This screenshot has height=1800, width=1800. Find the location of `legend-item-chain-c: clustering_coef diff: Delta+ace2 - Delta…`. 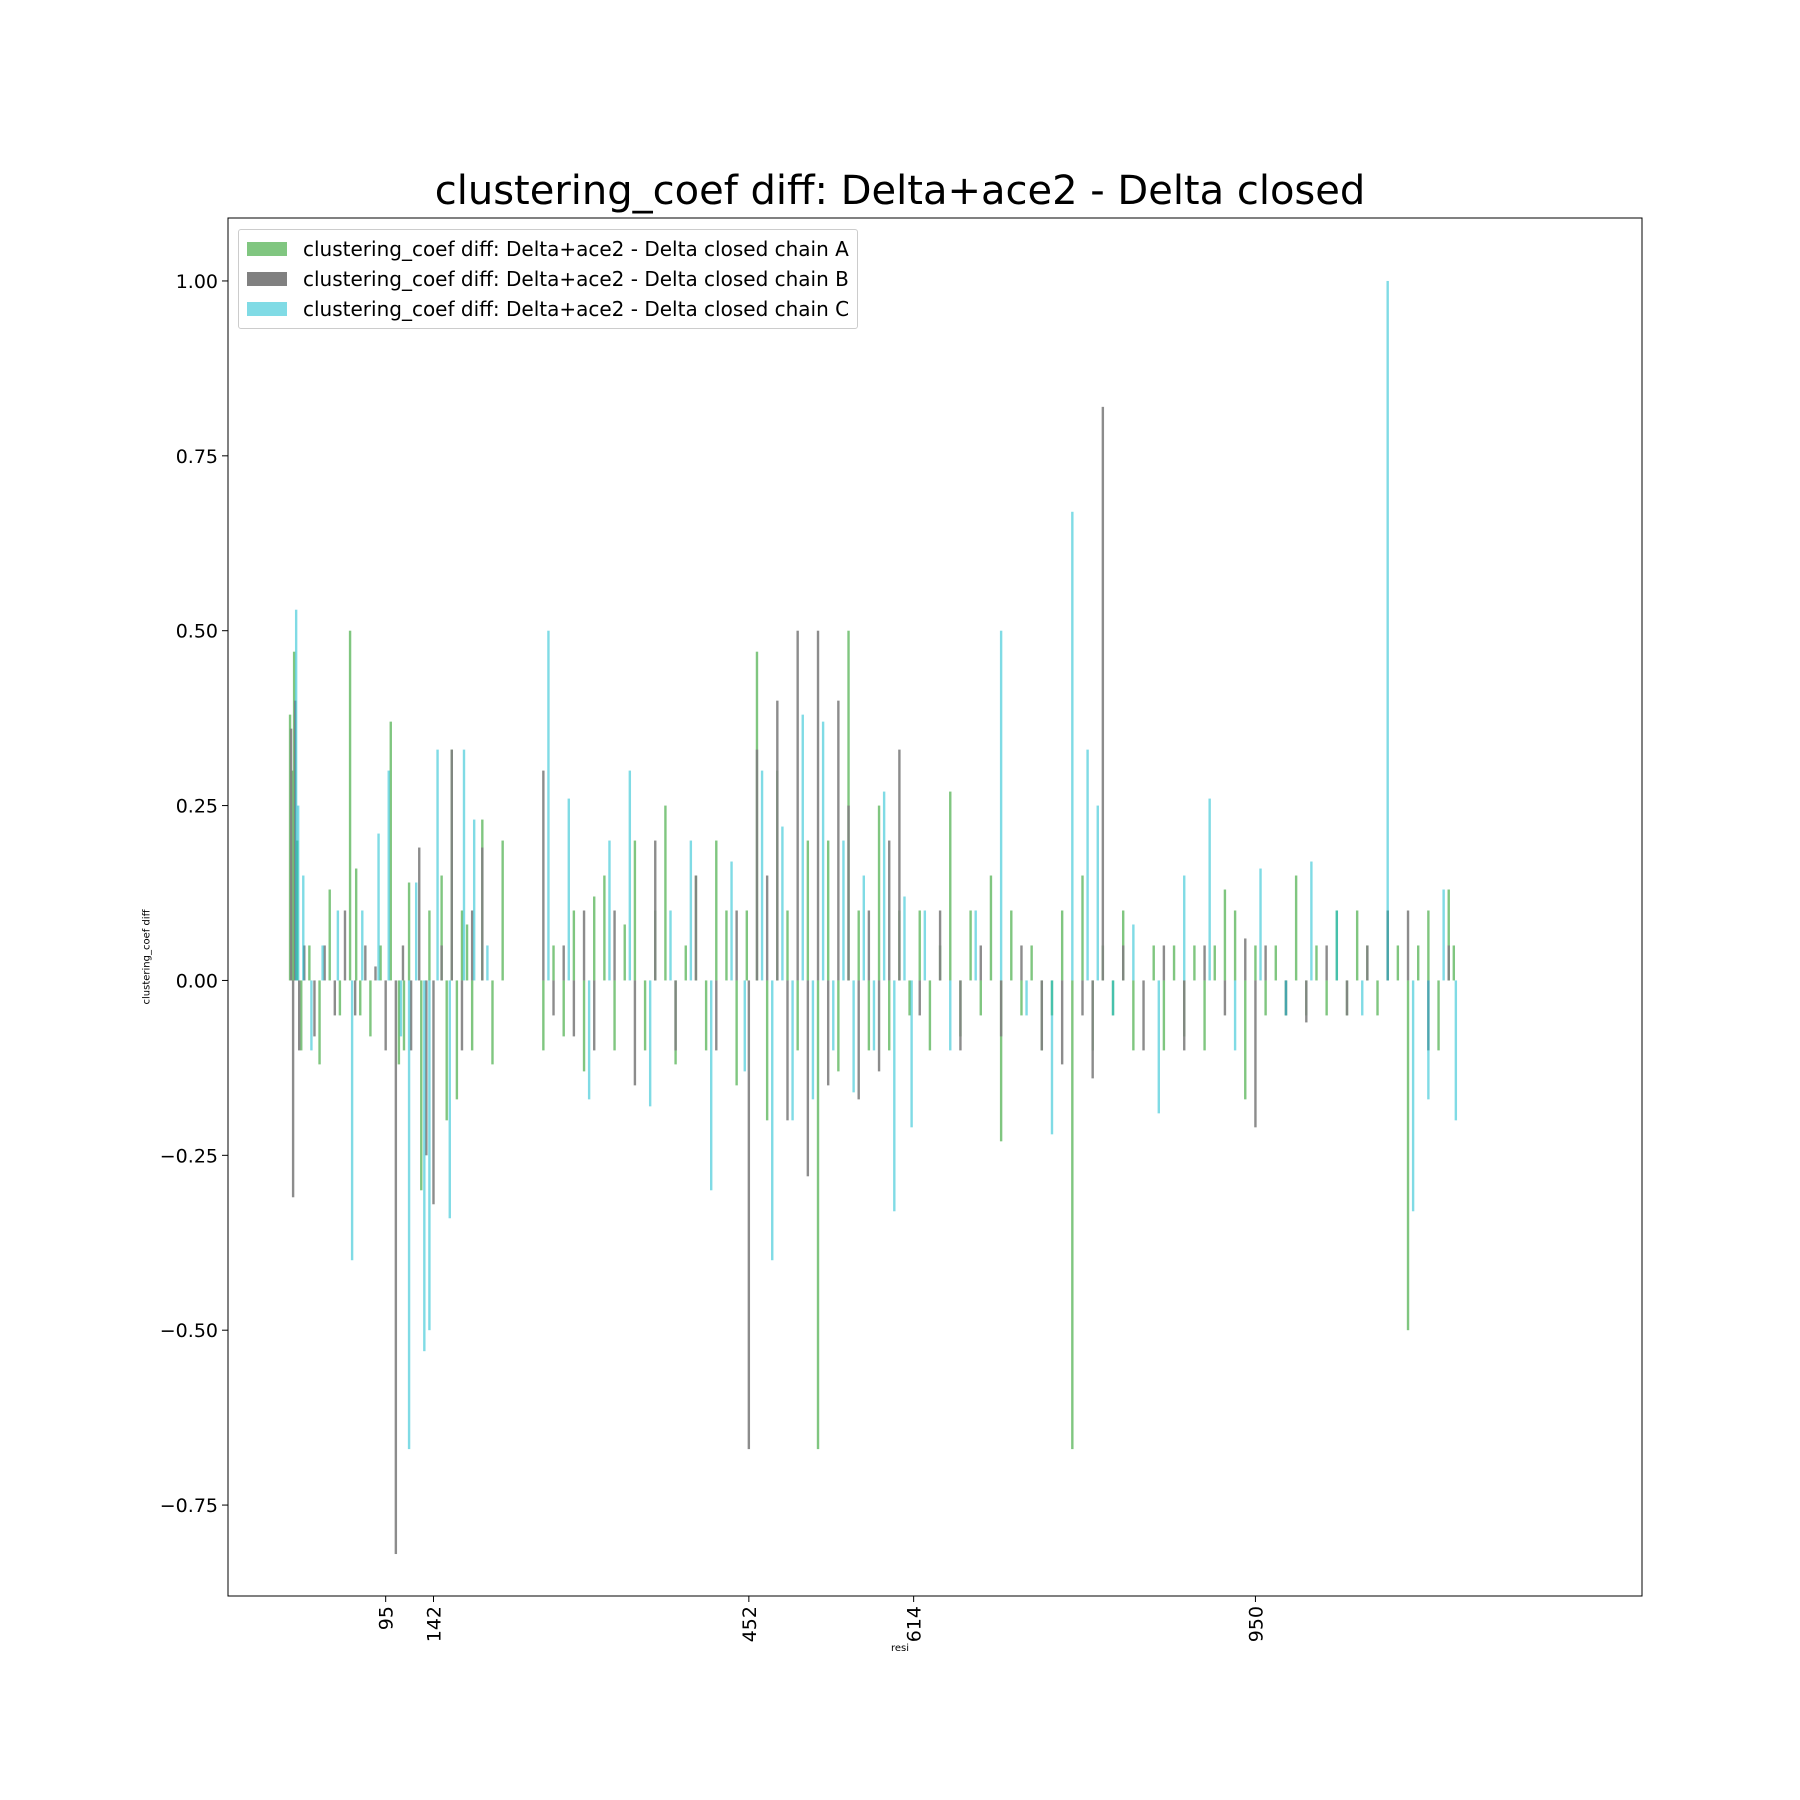

legend-item-chain-c: clustering_coef diff: Delta+ace2 - Delta… is located at coordinates (548, 309).